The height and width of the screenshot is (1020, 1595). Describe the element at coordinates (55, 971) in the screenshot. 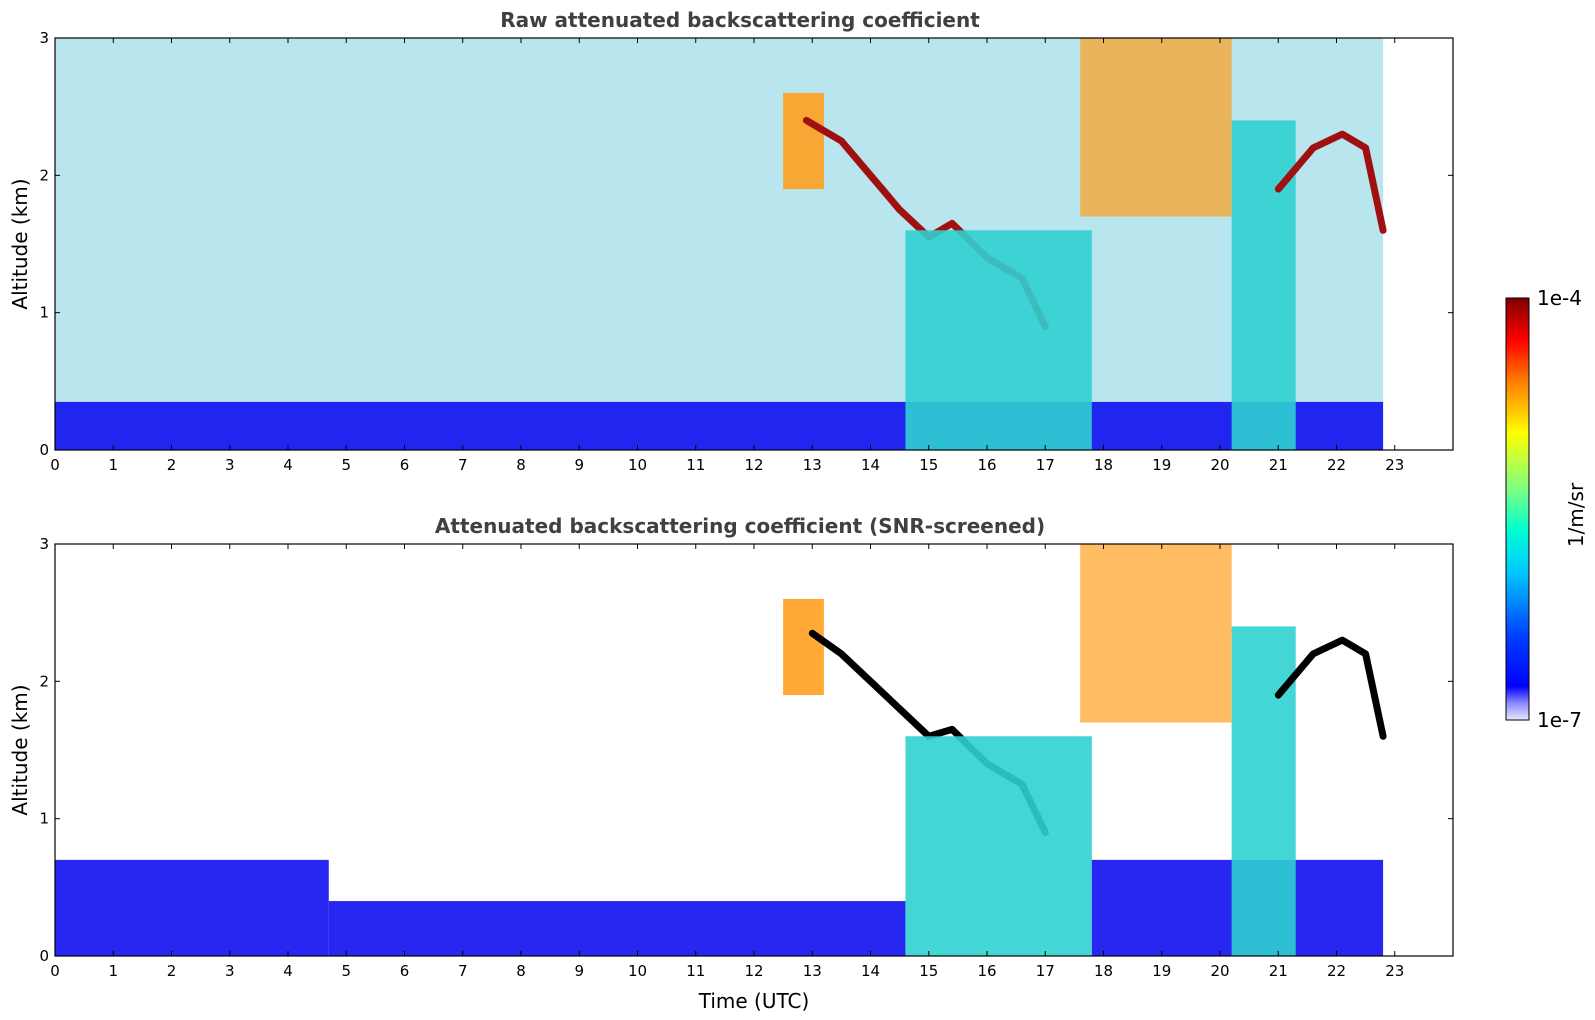

I see `panel-screened-xtick-label-0: 0` at that location.